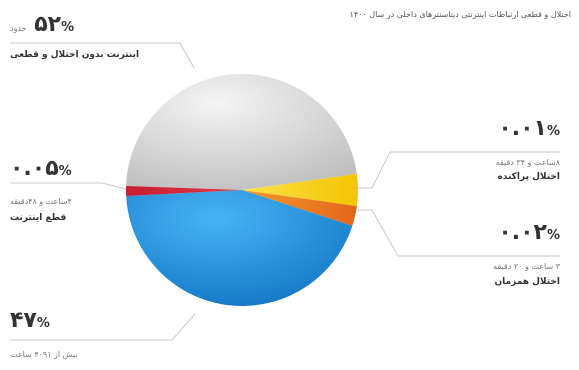 The width and height of the screenshot is (579, 370). Describe the element at coordinates (184, 191) in the screenshot. I see `slice-cut` at that location.